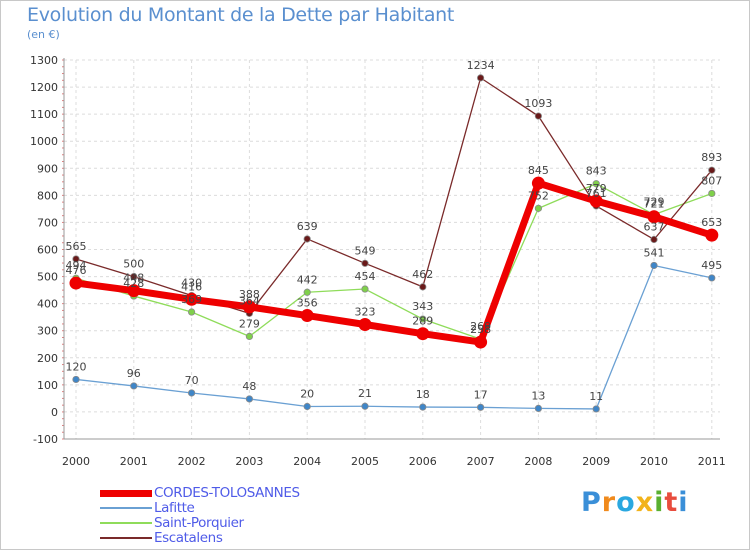 The image size is (750, 550). Describe the element at coordinates (47, 250) in the screenshot. I see `y-tick-label: 600` at that location.